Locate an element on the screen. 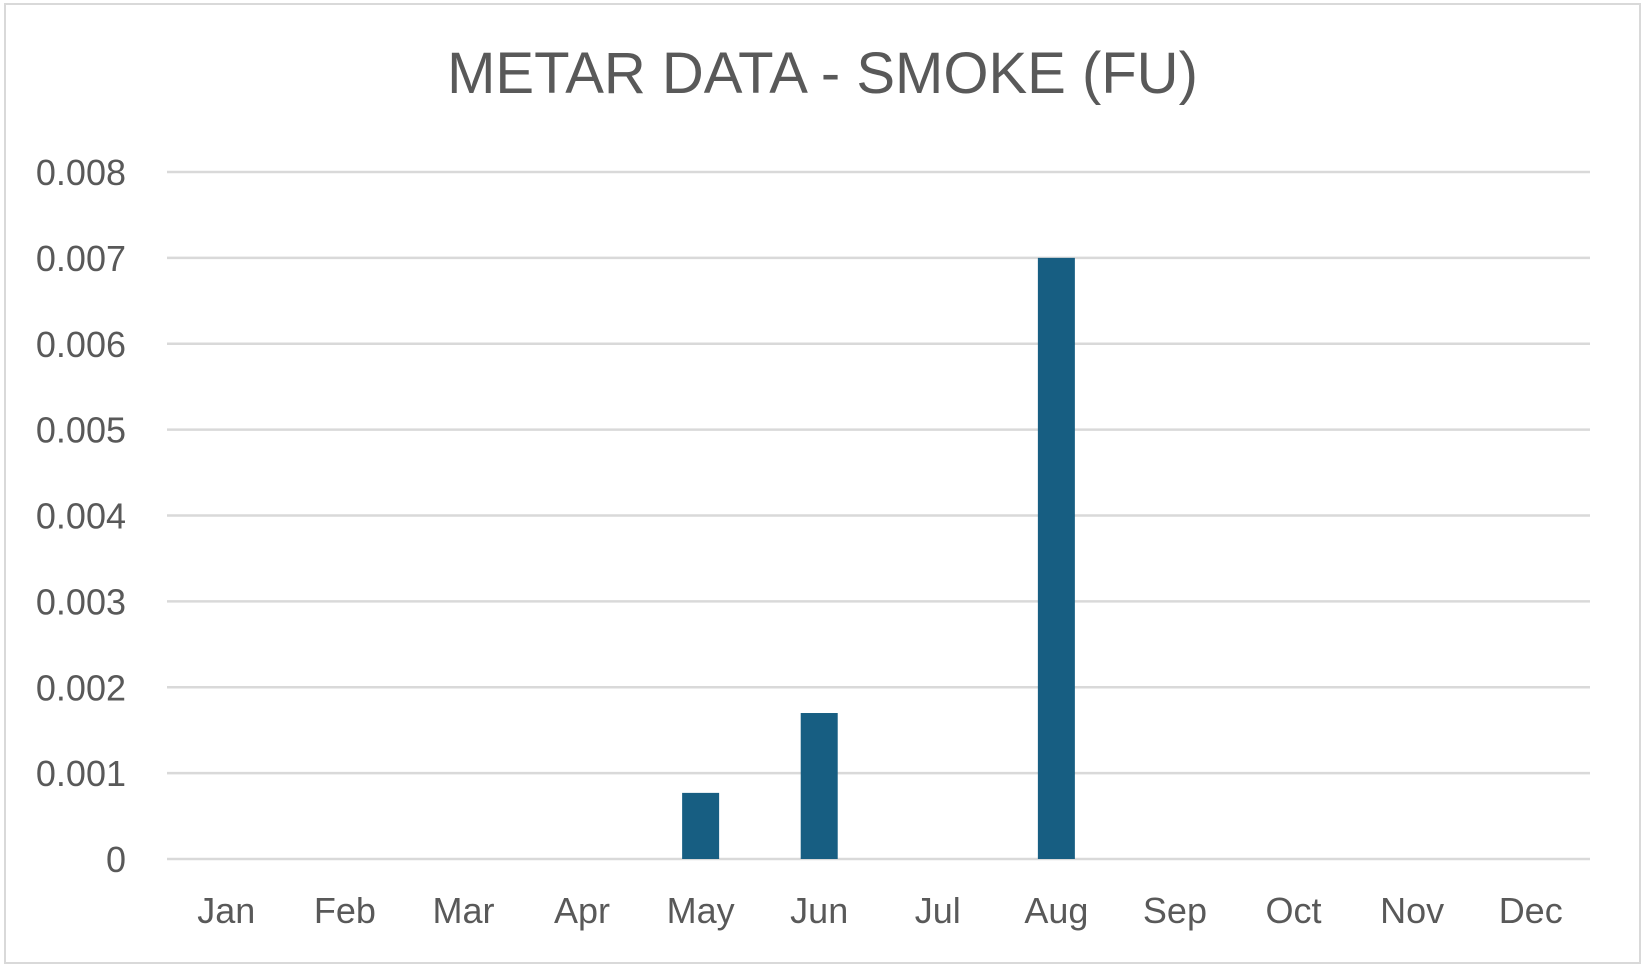  bar-aug is located at coordinates (1056, 558).